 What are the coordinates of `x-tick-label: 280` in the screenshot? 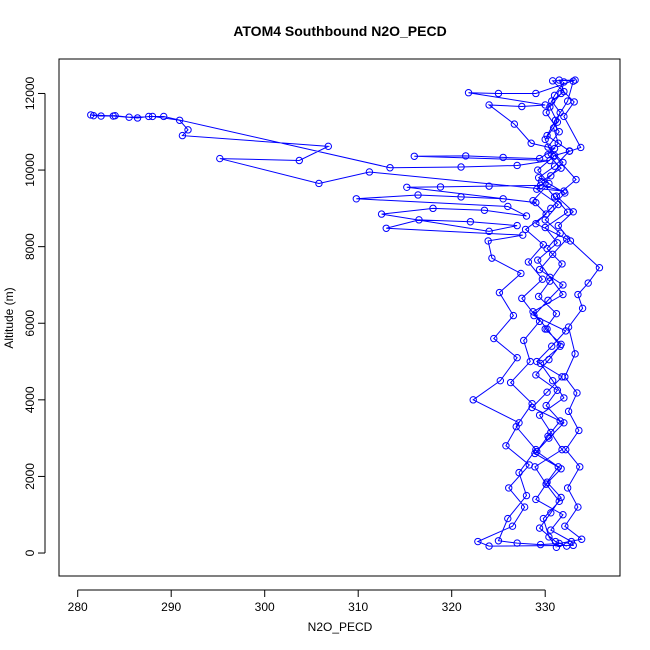 It's located at (78, 607).